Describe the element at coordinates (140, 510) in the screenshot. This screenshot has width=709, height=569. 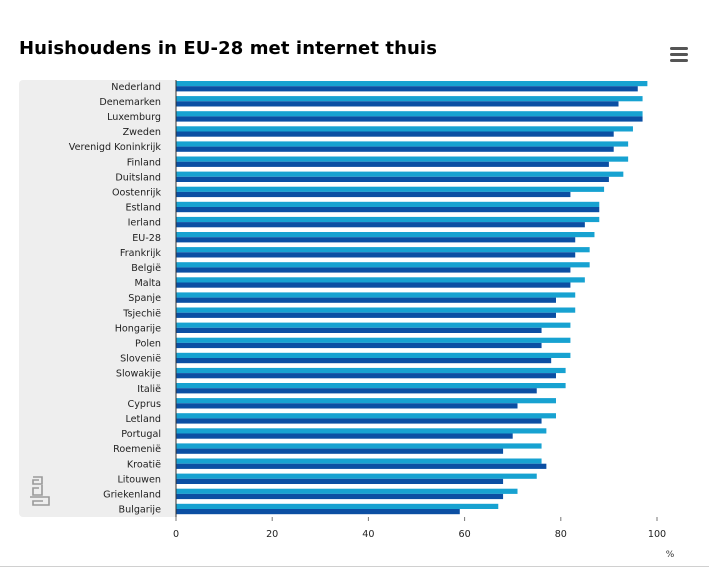
I see `category-label: Bulgarije` at that location.